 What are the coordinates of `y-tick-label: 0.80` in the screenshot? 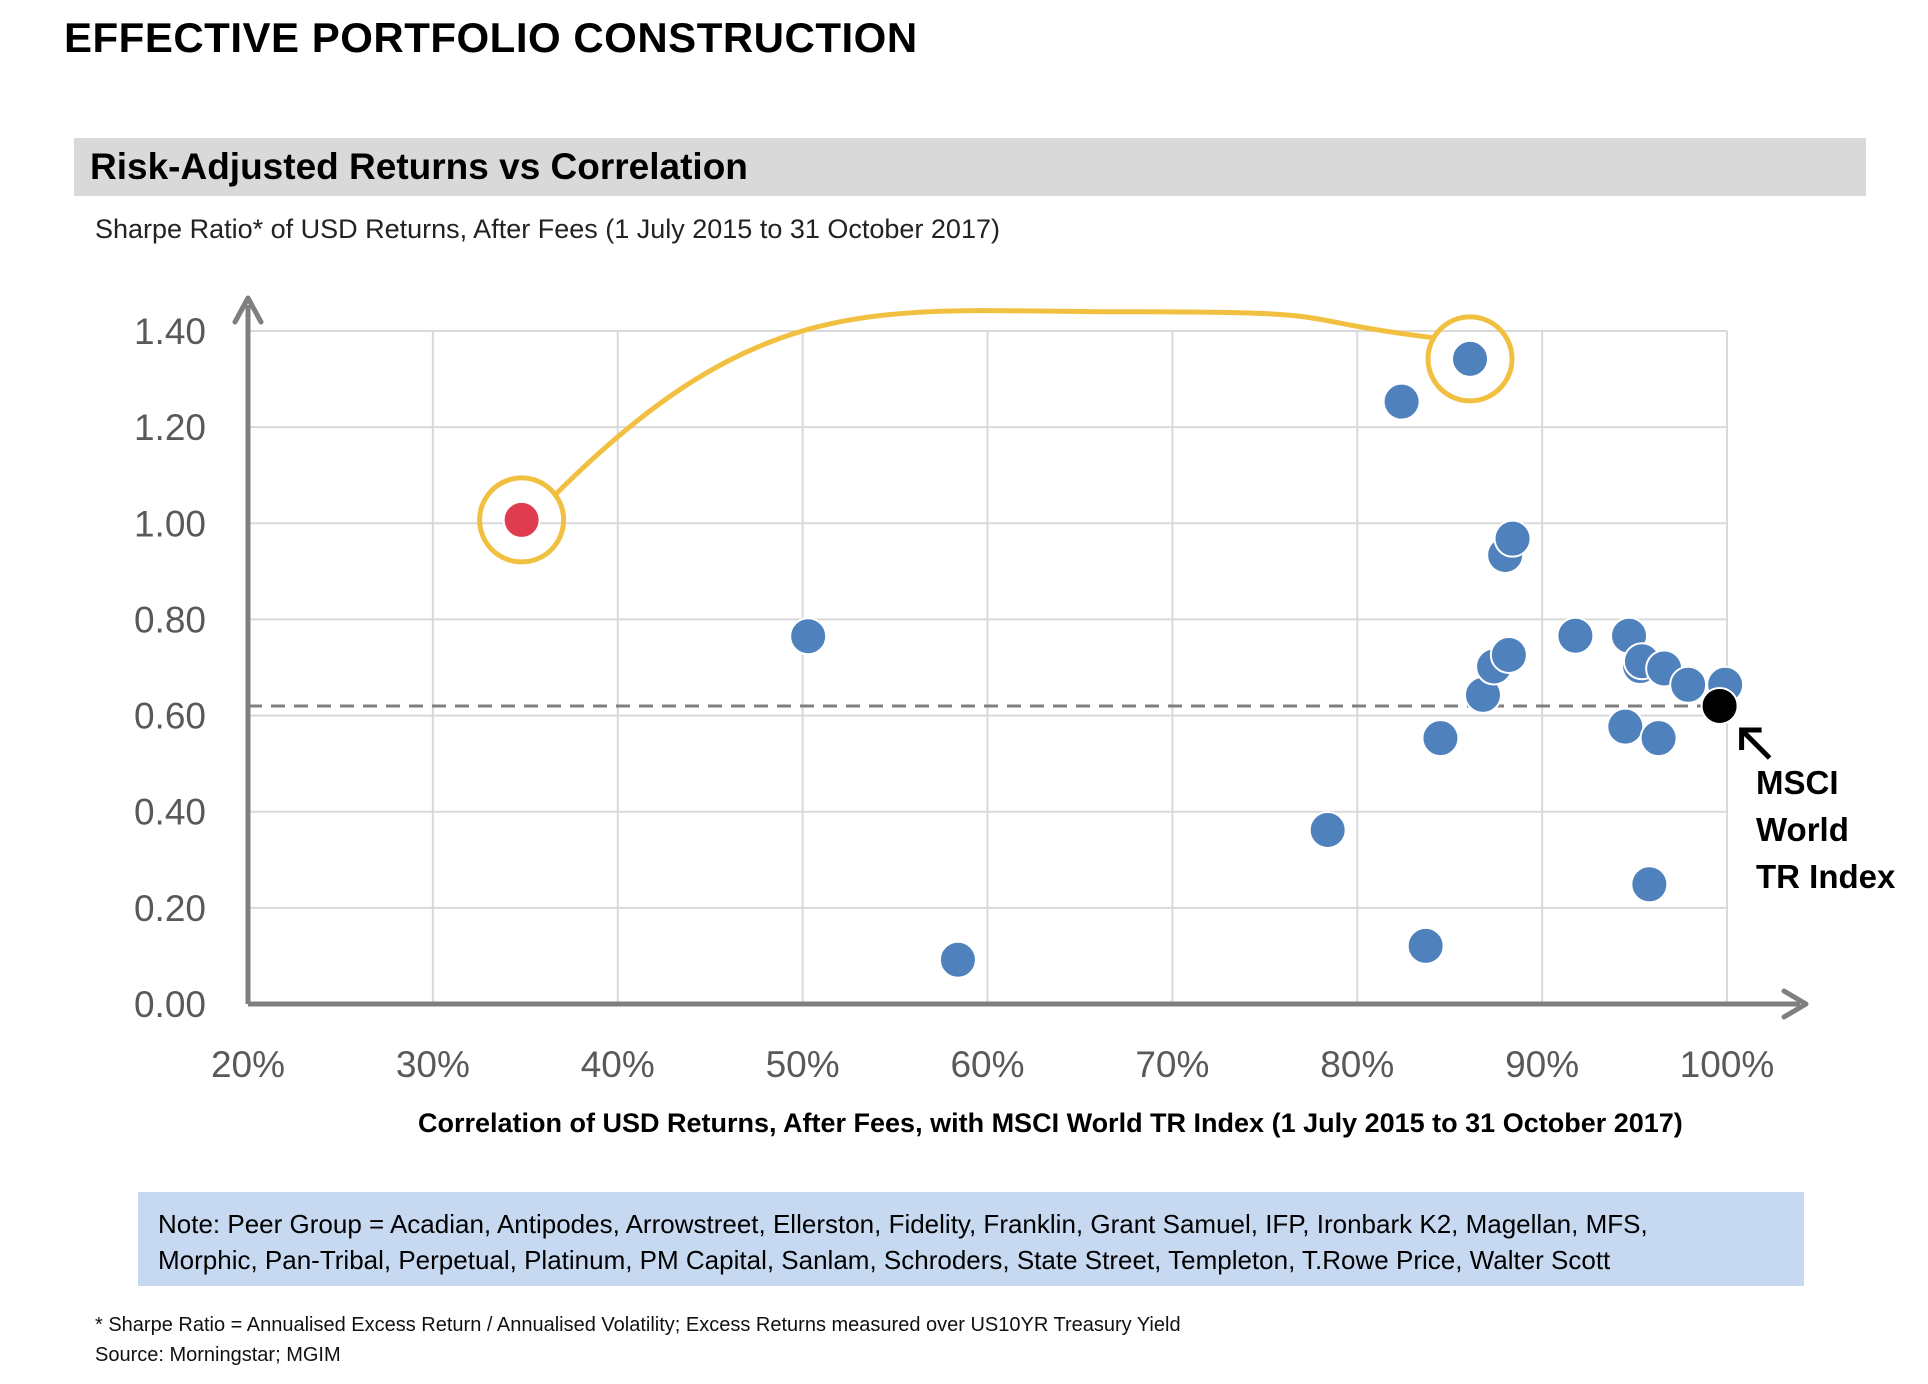 It's located at (170, 619).